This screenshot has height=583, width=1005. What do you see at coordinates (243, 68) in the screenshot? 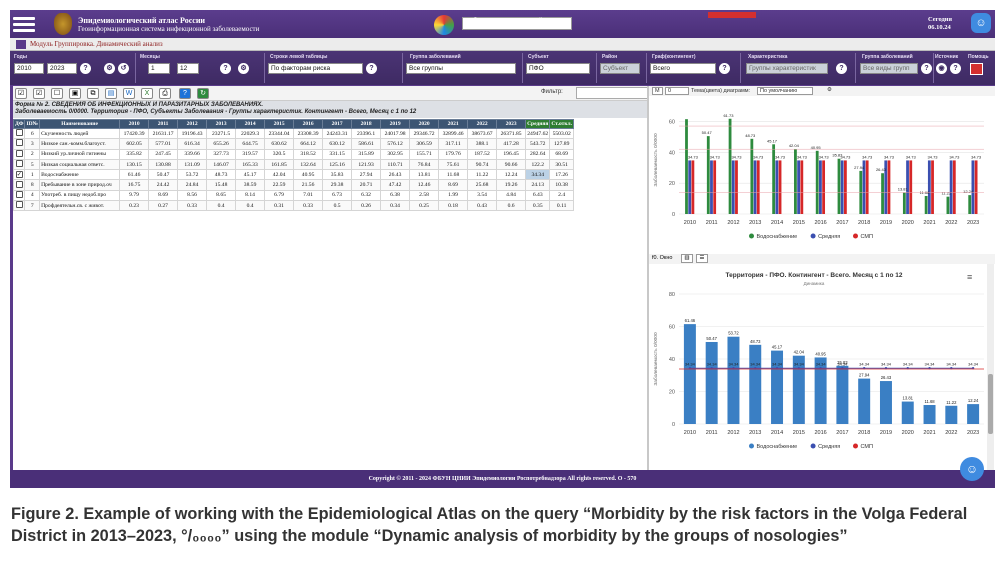
I see `month-options-icon: ⚙` at bounding box center [243, 68].